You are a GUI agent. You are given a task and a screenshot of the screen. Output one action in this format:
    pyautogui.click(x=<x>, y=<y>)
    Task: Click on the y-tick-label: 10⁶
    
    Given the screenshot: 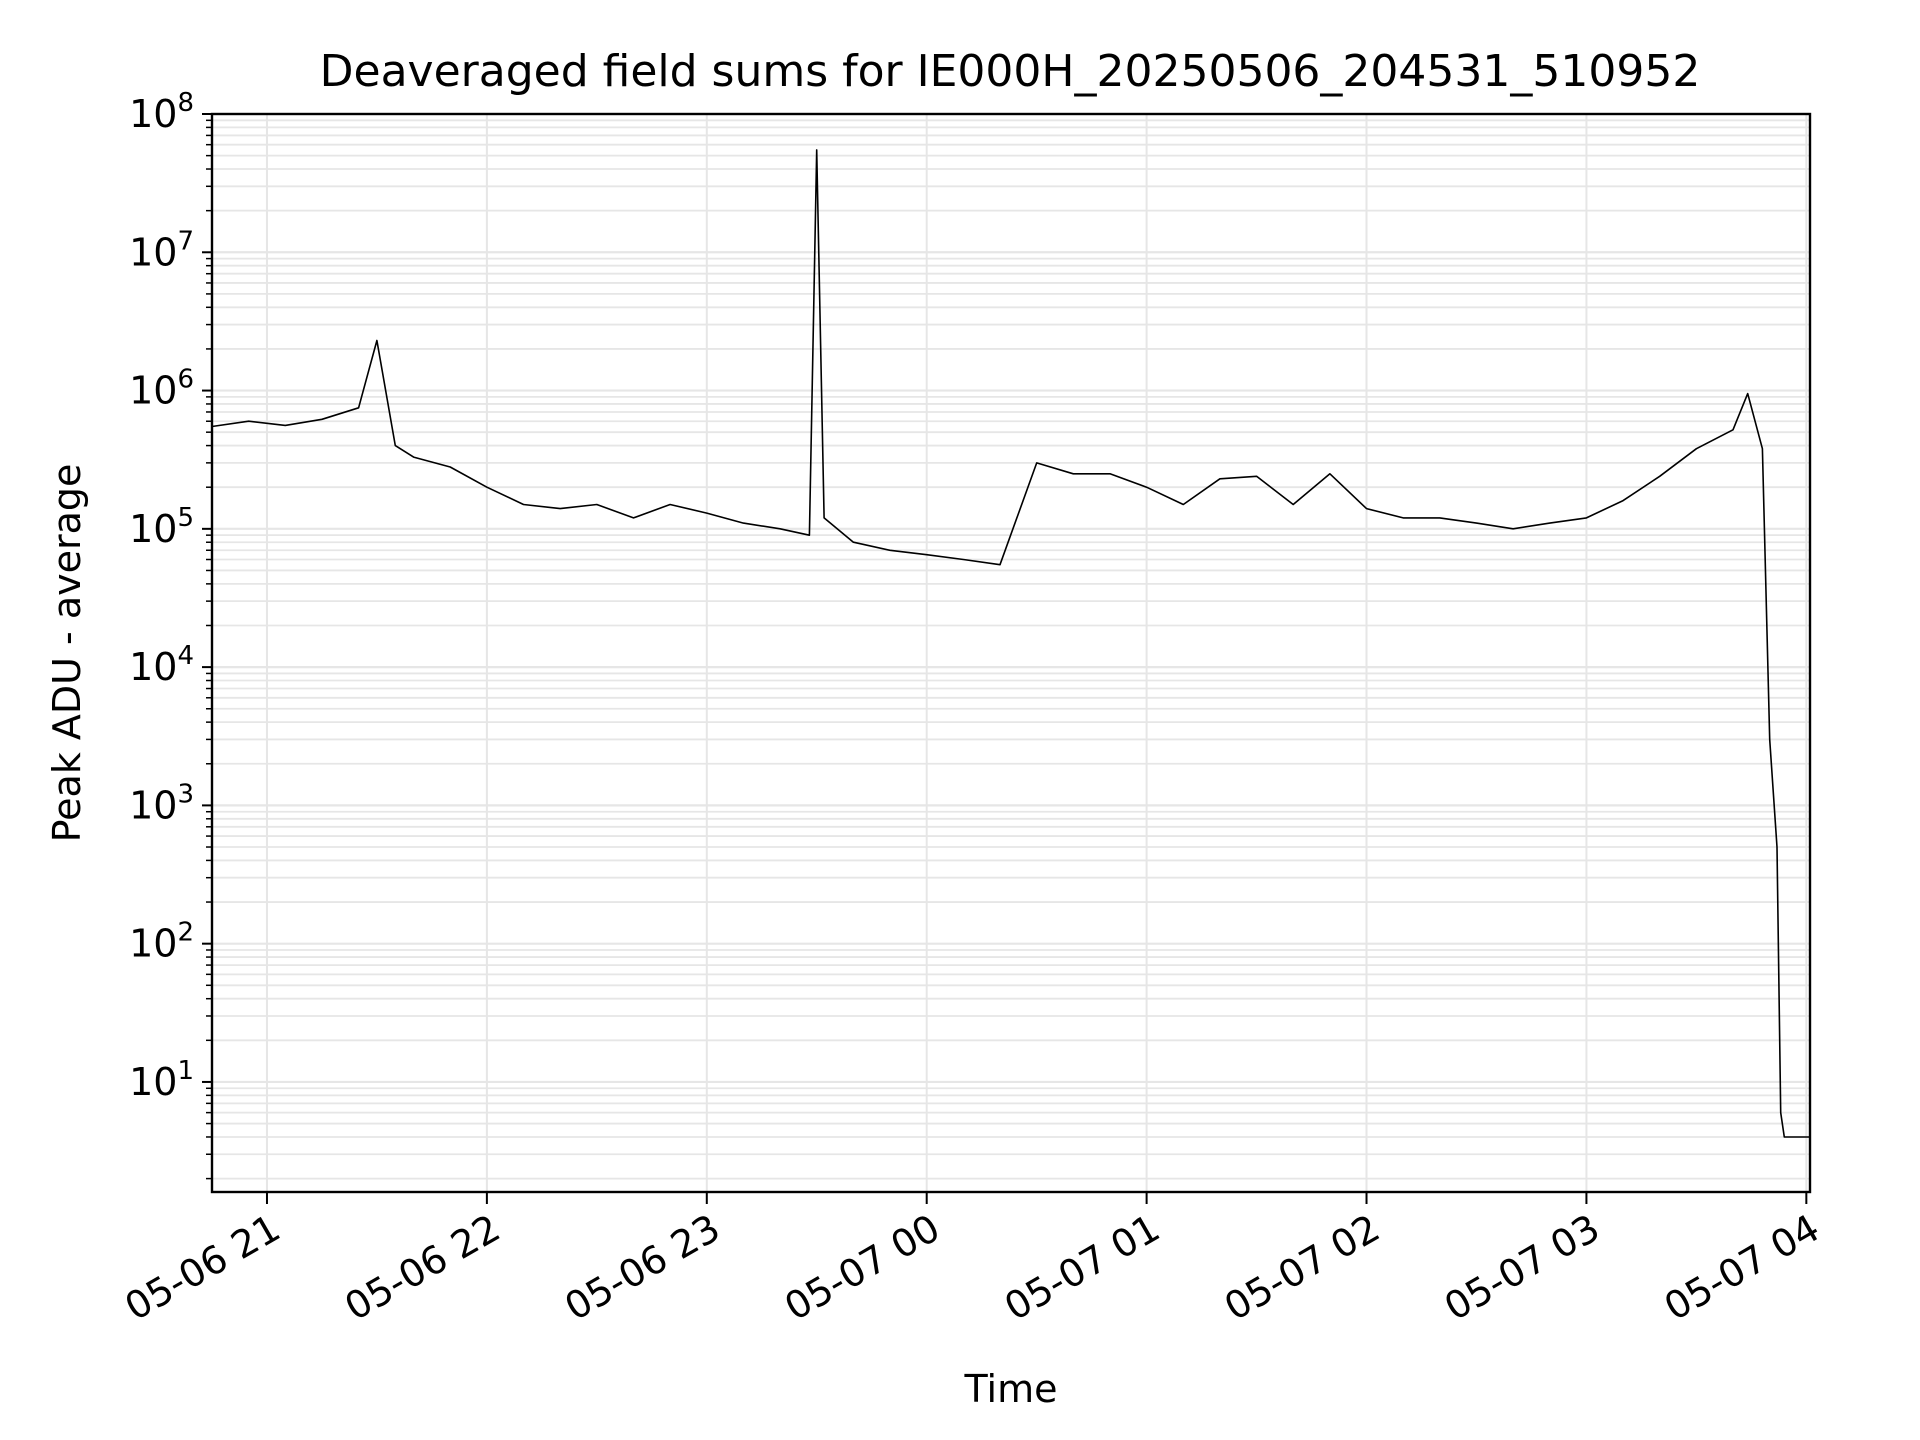 What is the action you would take?
    pyautogui.click(x=161, y=389)
    